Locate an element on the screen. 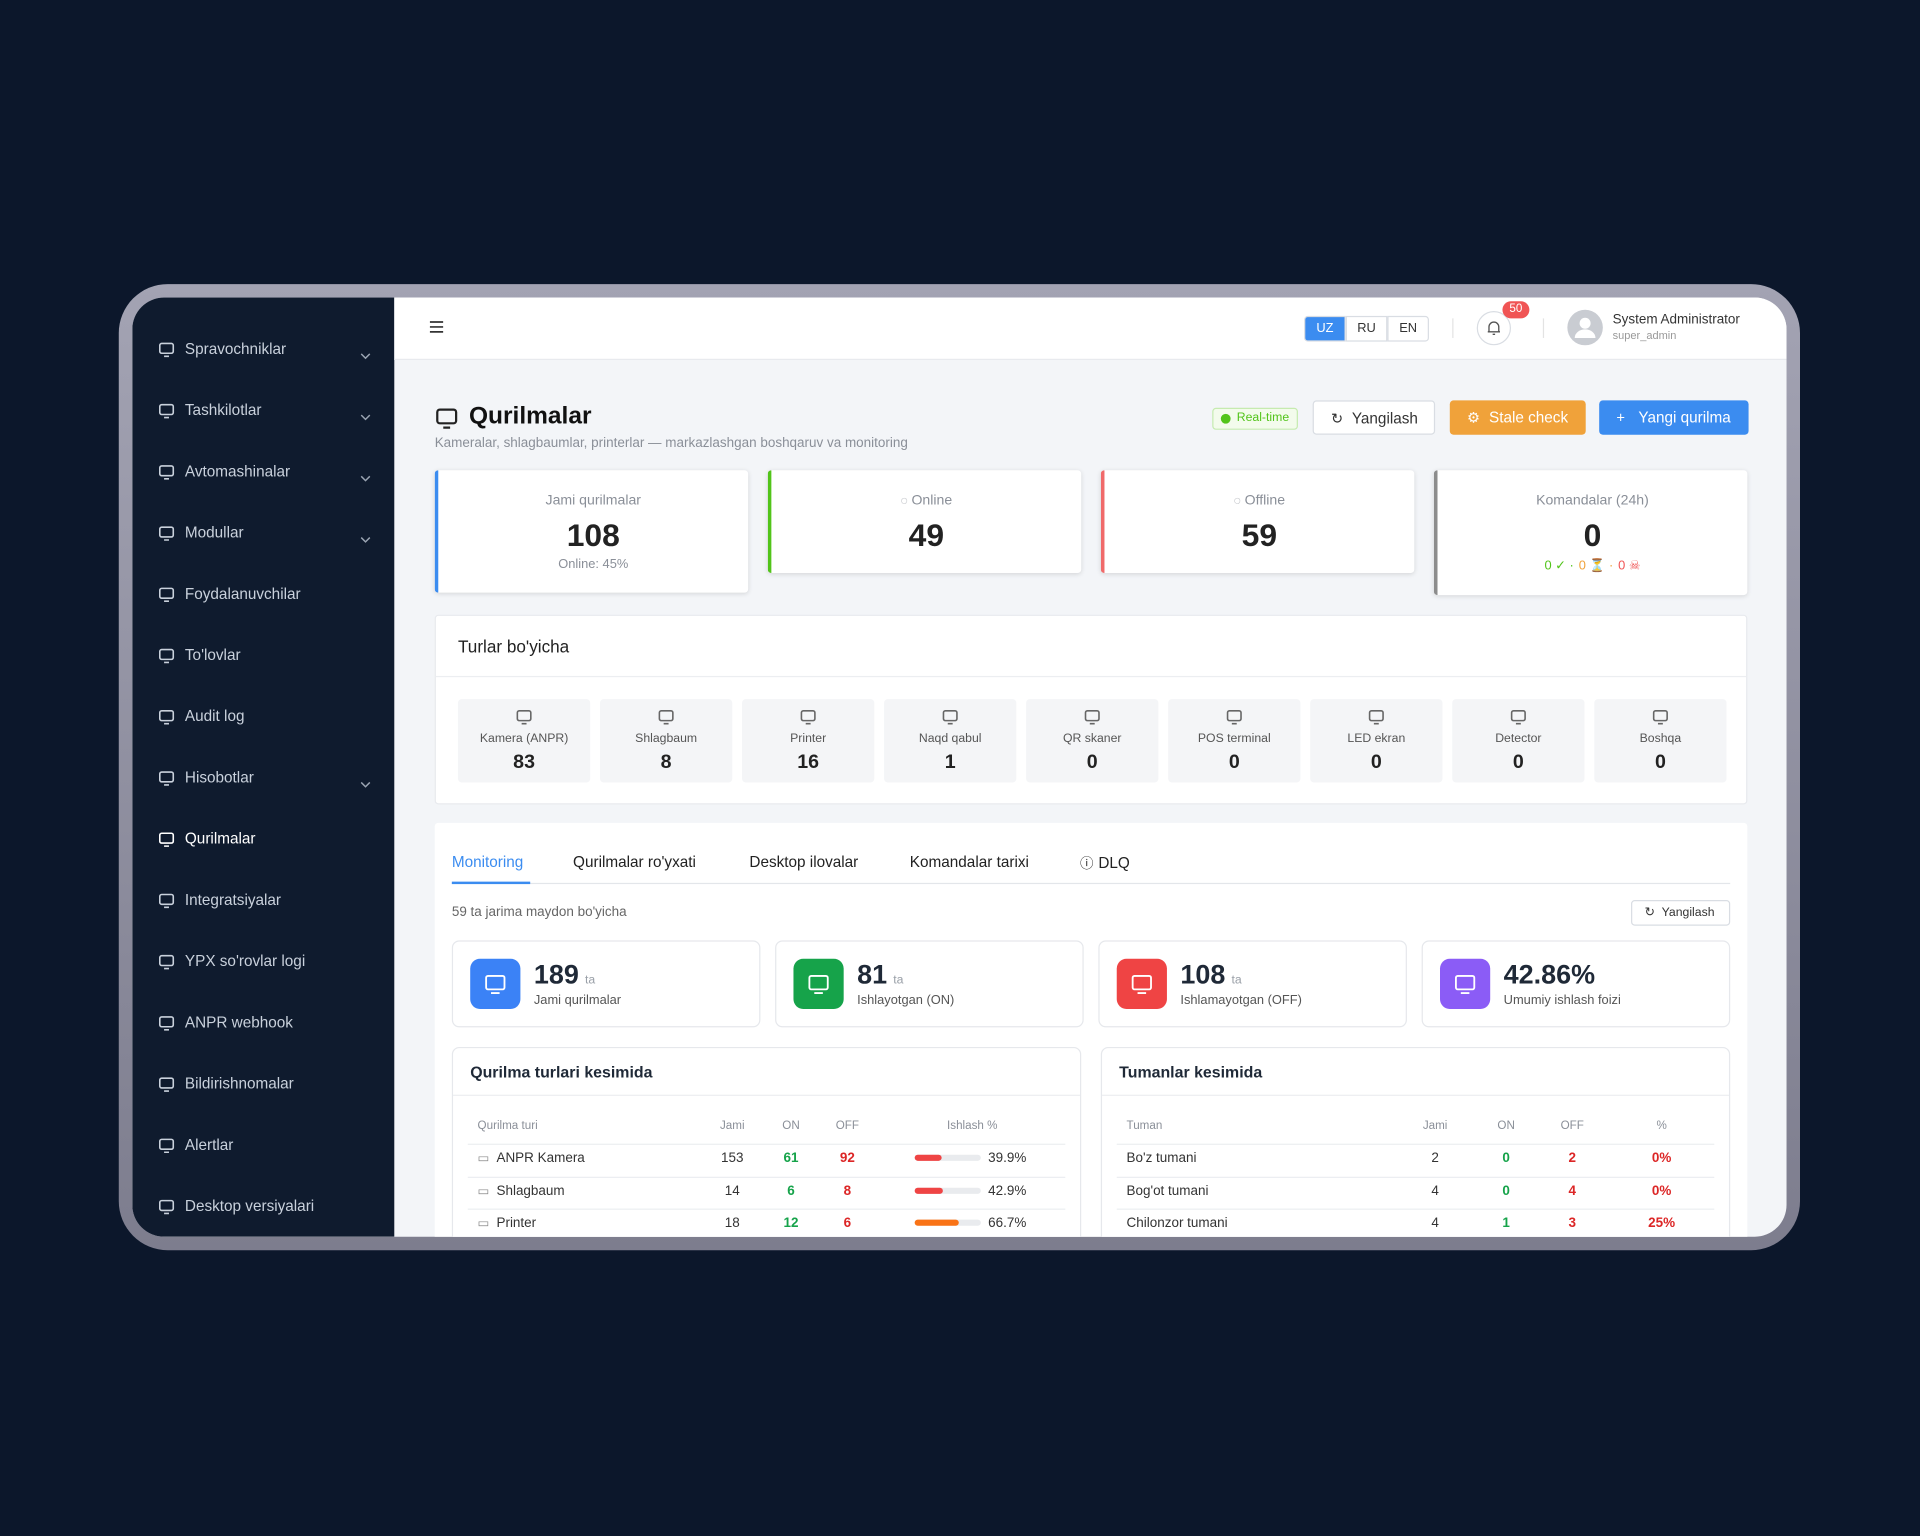 This screenshot has width=1920, height=1536. language-button: UZ is located at coordinates (1325, 328).